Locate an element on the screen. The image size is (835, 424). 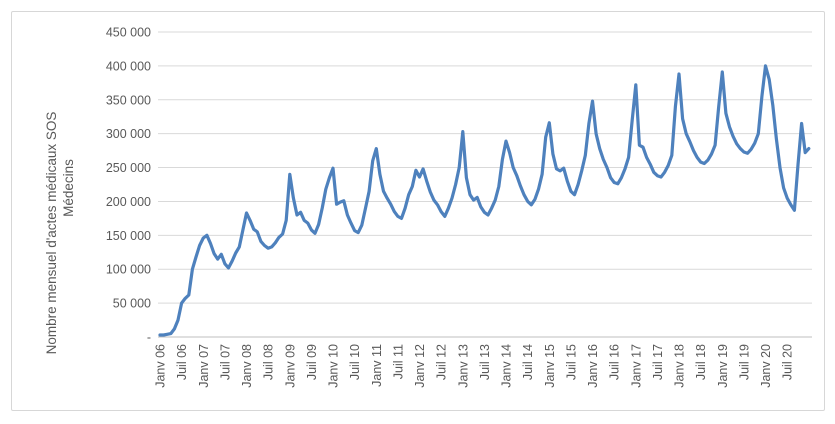
x-tick-label: Janv 18 is located at coordinates (680, 366).